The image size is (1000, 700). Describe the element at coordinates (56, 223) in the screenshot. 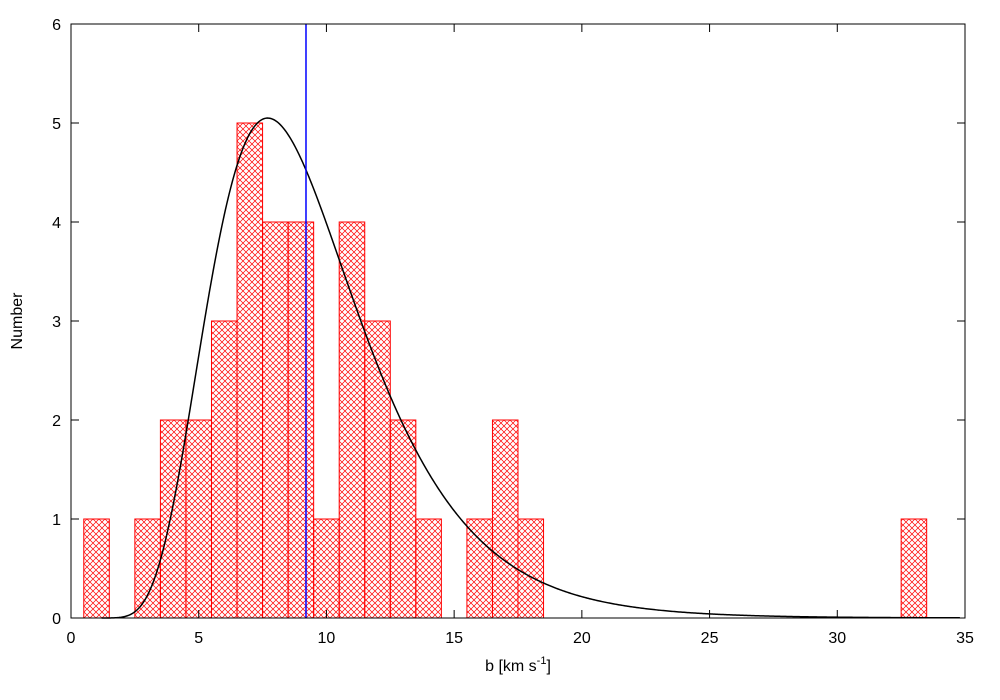

I see `y-tick-label: 4` at that location.